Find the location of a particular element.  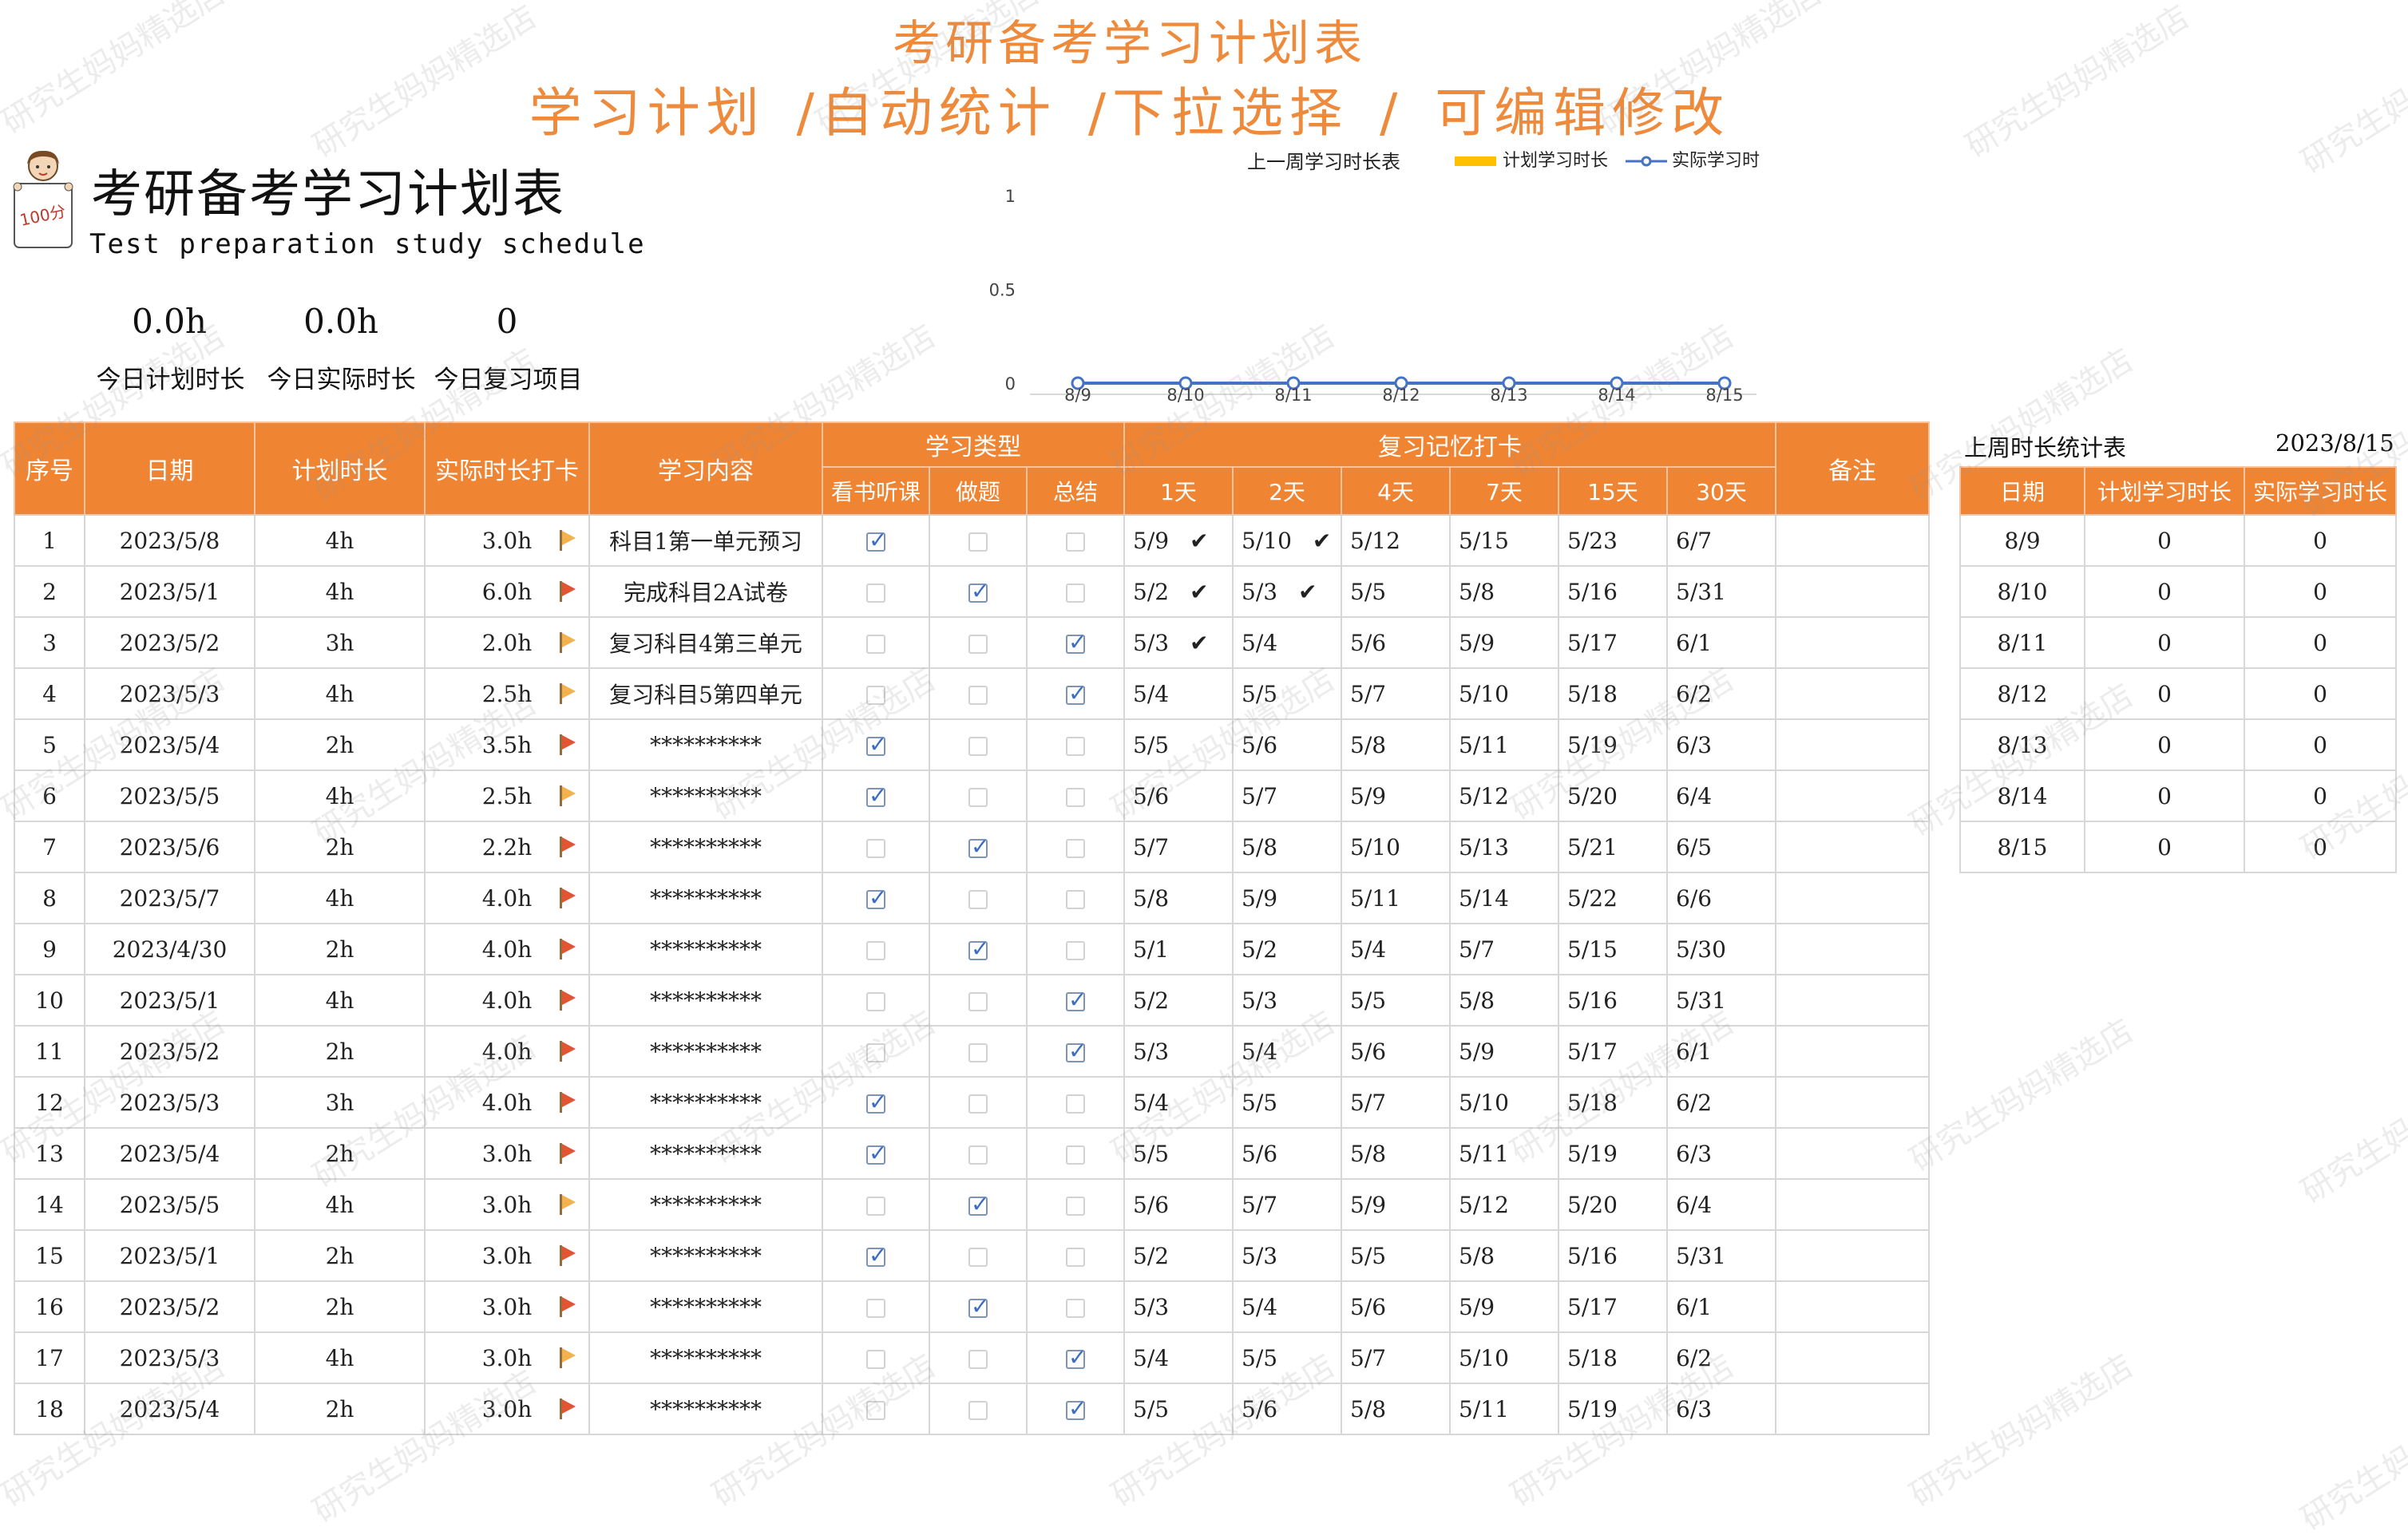

row-actual-hours: 4.0h is located at coordinates (507, 1001).